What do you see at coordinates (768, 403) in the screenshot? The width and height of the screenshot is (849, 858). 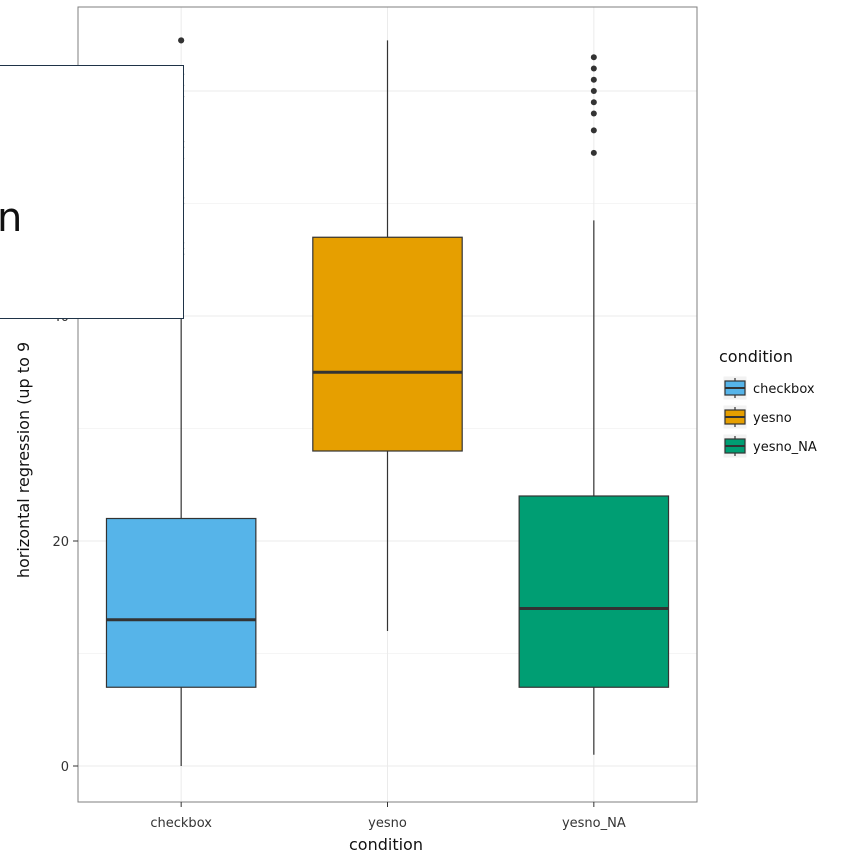 I see `legend: condition checkbox yesno yesno_NA` at bounding box center [768, 403].